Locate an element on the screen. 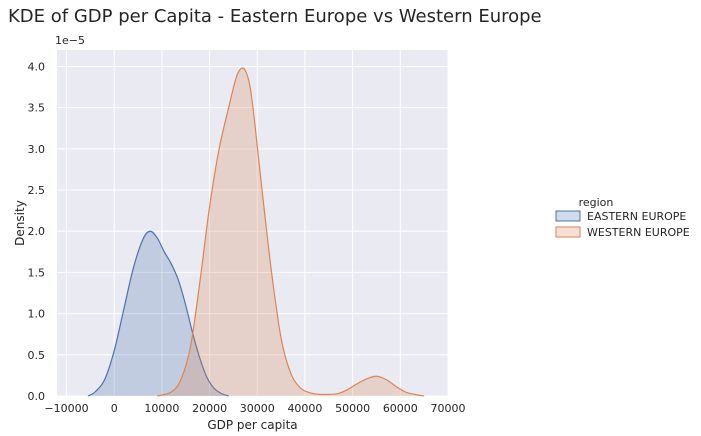 Image resolution: width=701 pixels, height=436 pixels. y-tick-label: 0.5 is located at coordinates (37, 355).